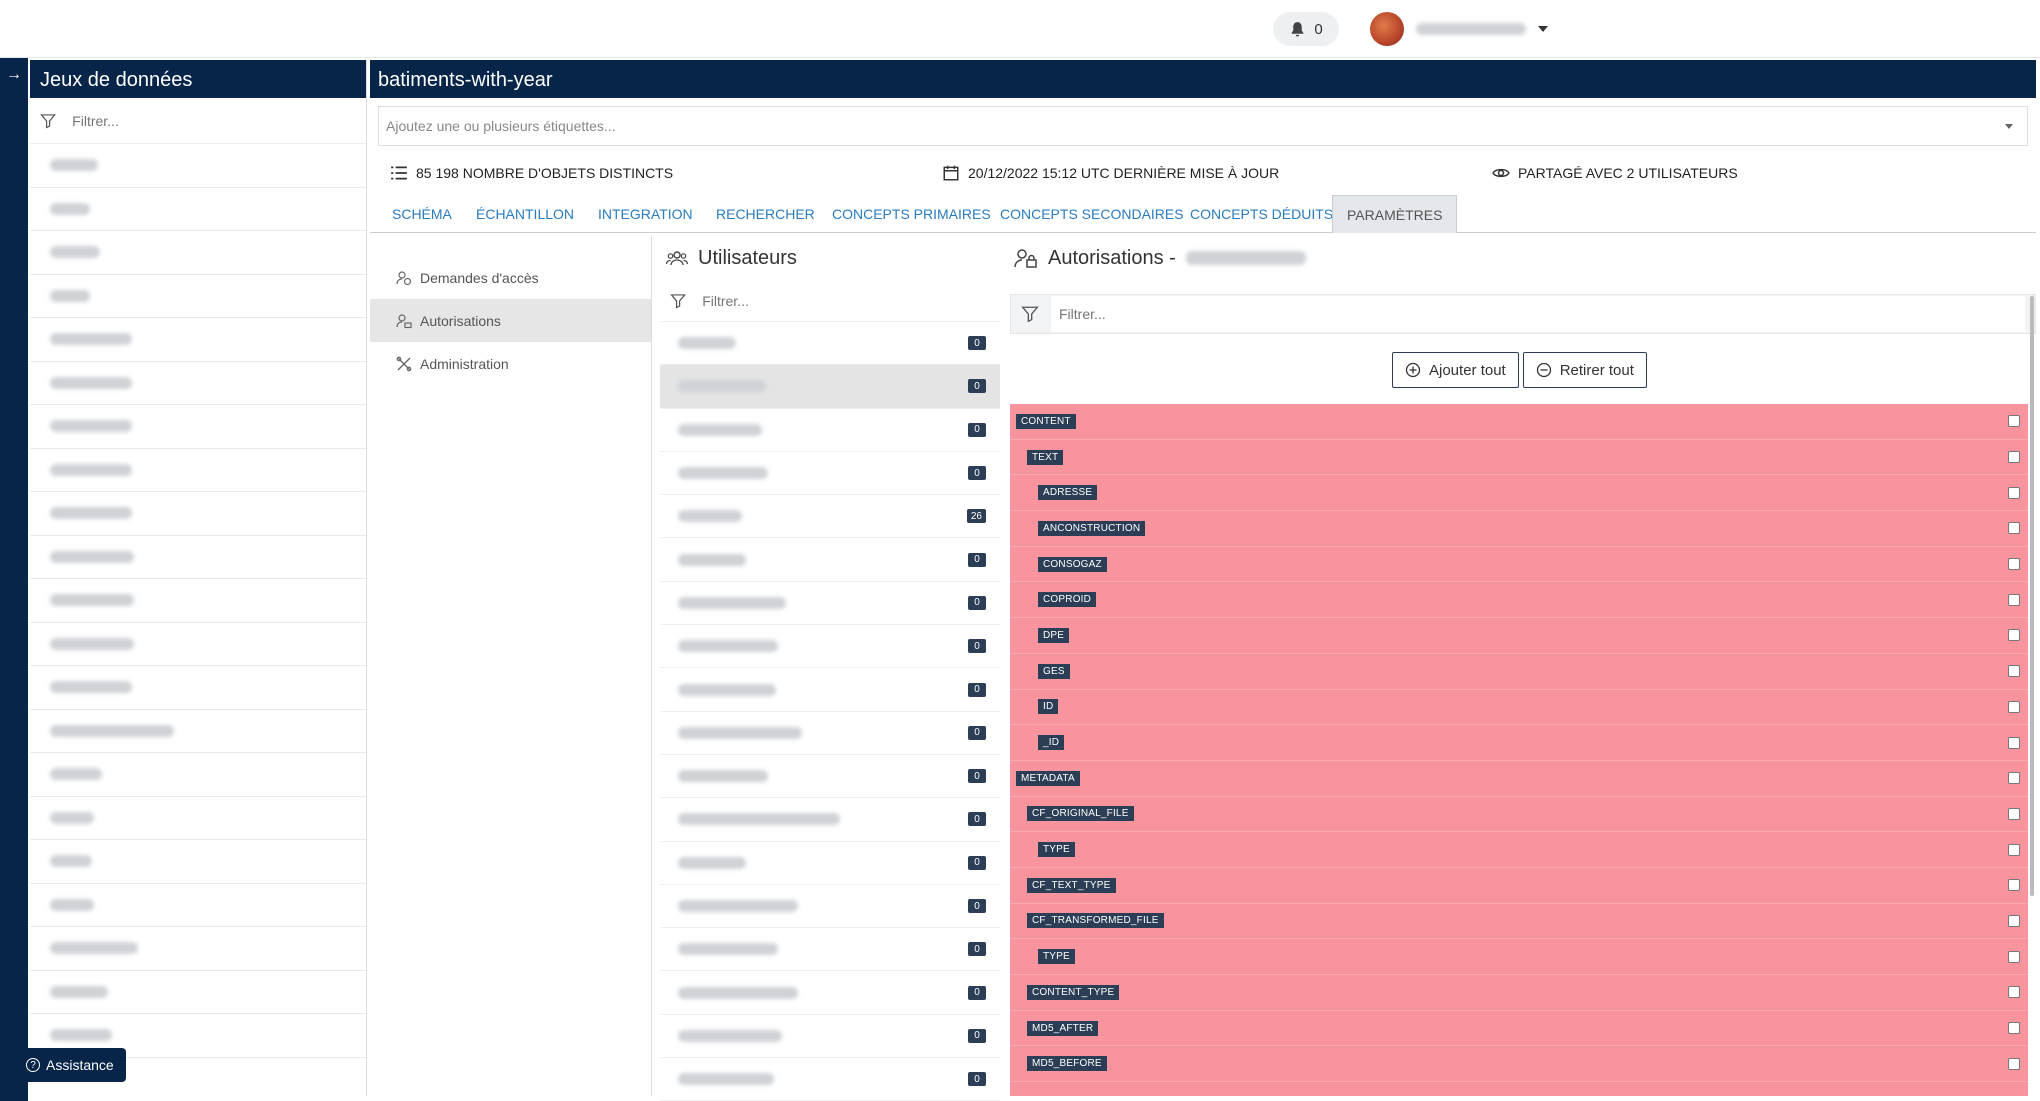 Image resolution: width=2040 pixels, height=1101 pixels. Describe the element at coordinates (1306, 29) in the screenshot. I see `notifications-button: 0` at that location.